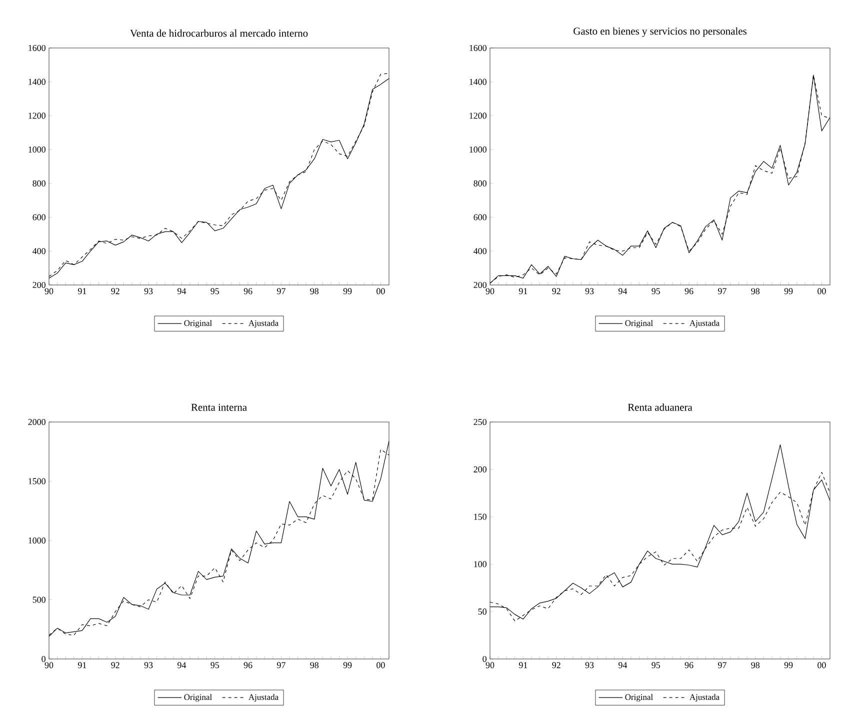 The width and height of the screenshot is (845, 713). Describe the element at coordinates (482, 611) in the screenshot. I see `y-tick-label: 50` at that location.